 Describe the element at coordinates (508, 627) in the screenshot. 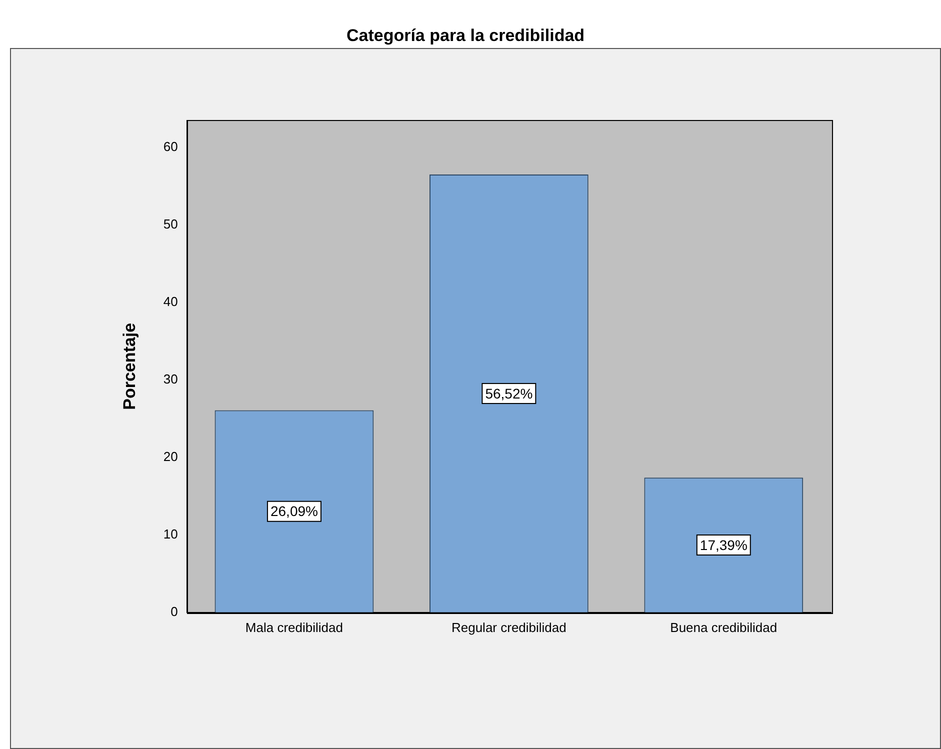

I see `x-tick-label: Regular credibilidad` at that location.